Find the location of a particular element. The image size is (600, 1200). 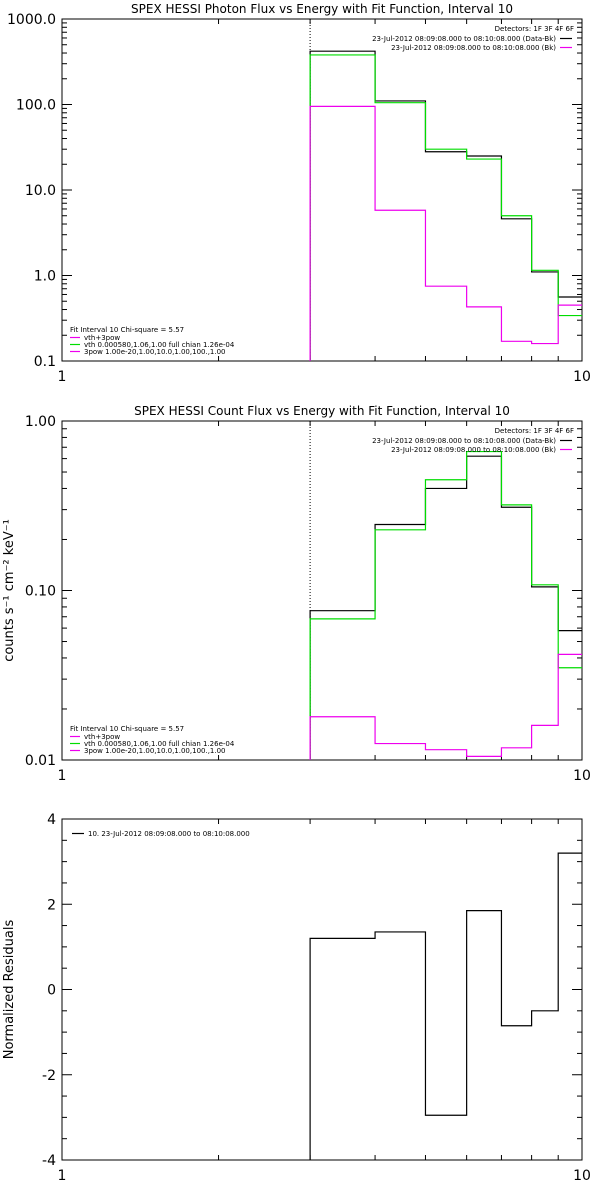

y-axis-label: Normalized Residuals is located at coordinates (9, 990).